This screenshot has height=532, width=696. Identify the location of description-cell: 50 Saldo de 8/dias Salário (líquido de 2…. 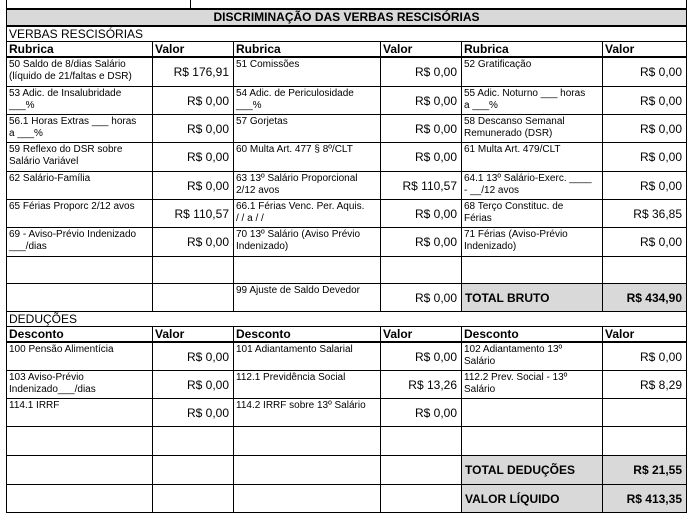
(79, 72).